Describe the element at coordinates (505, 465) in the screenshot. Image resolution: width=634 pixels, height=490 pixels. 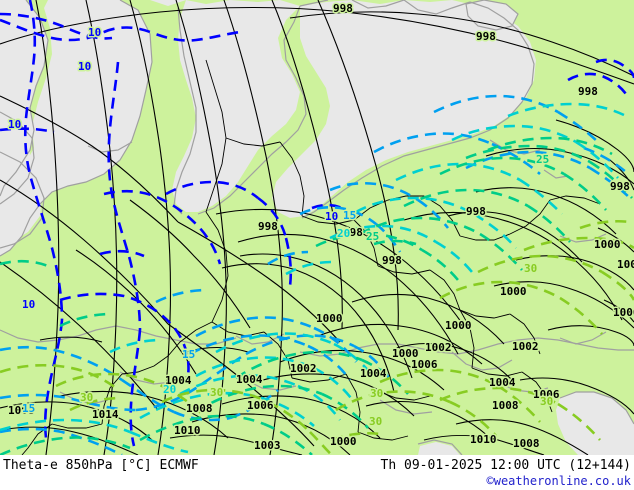
I see `valid-time-label: Th 09-01-2025 12:00 UTC (12+144)` at that location.